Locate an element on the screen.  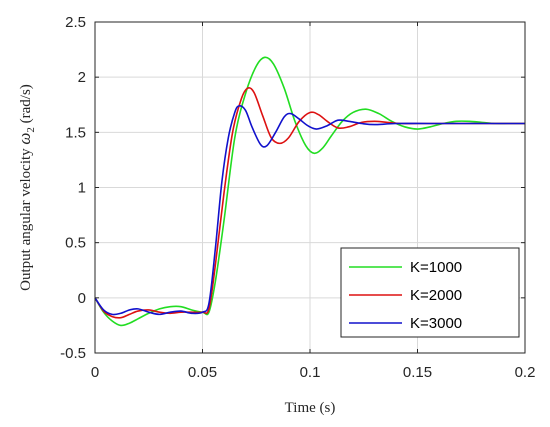
x-tick-label: 0.1 is located at coordinates (310, 372).